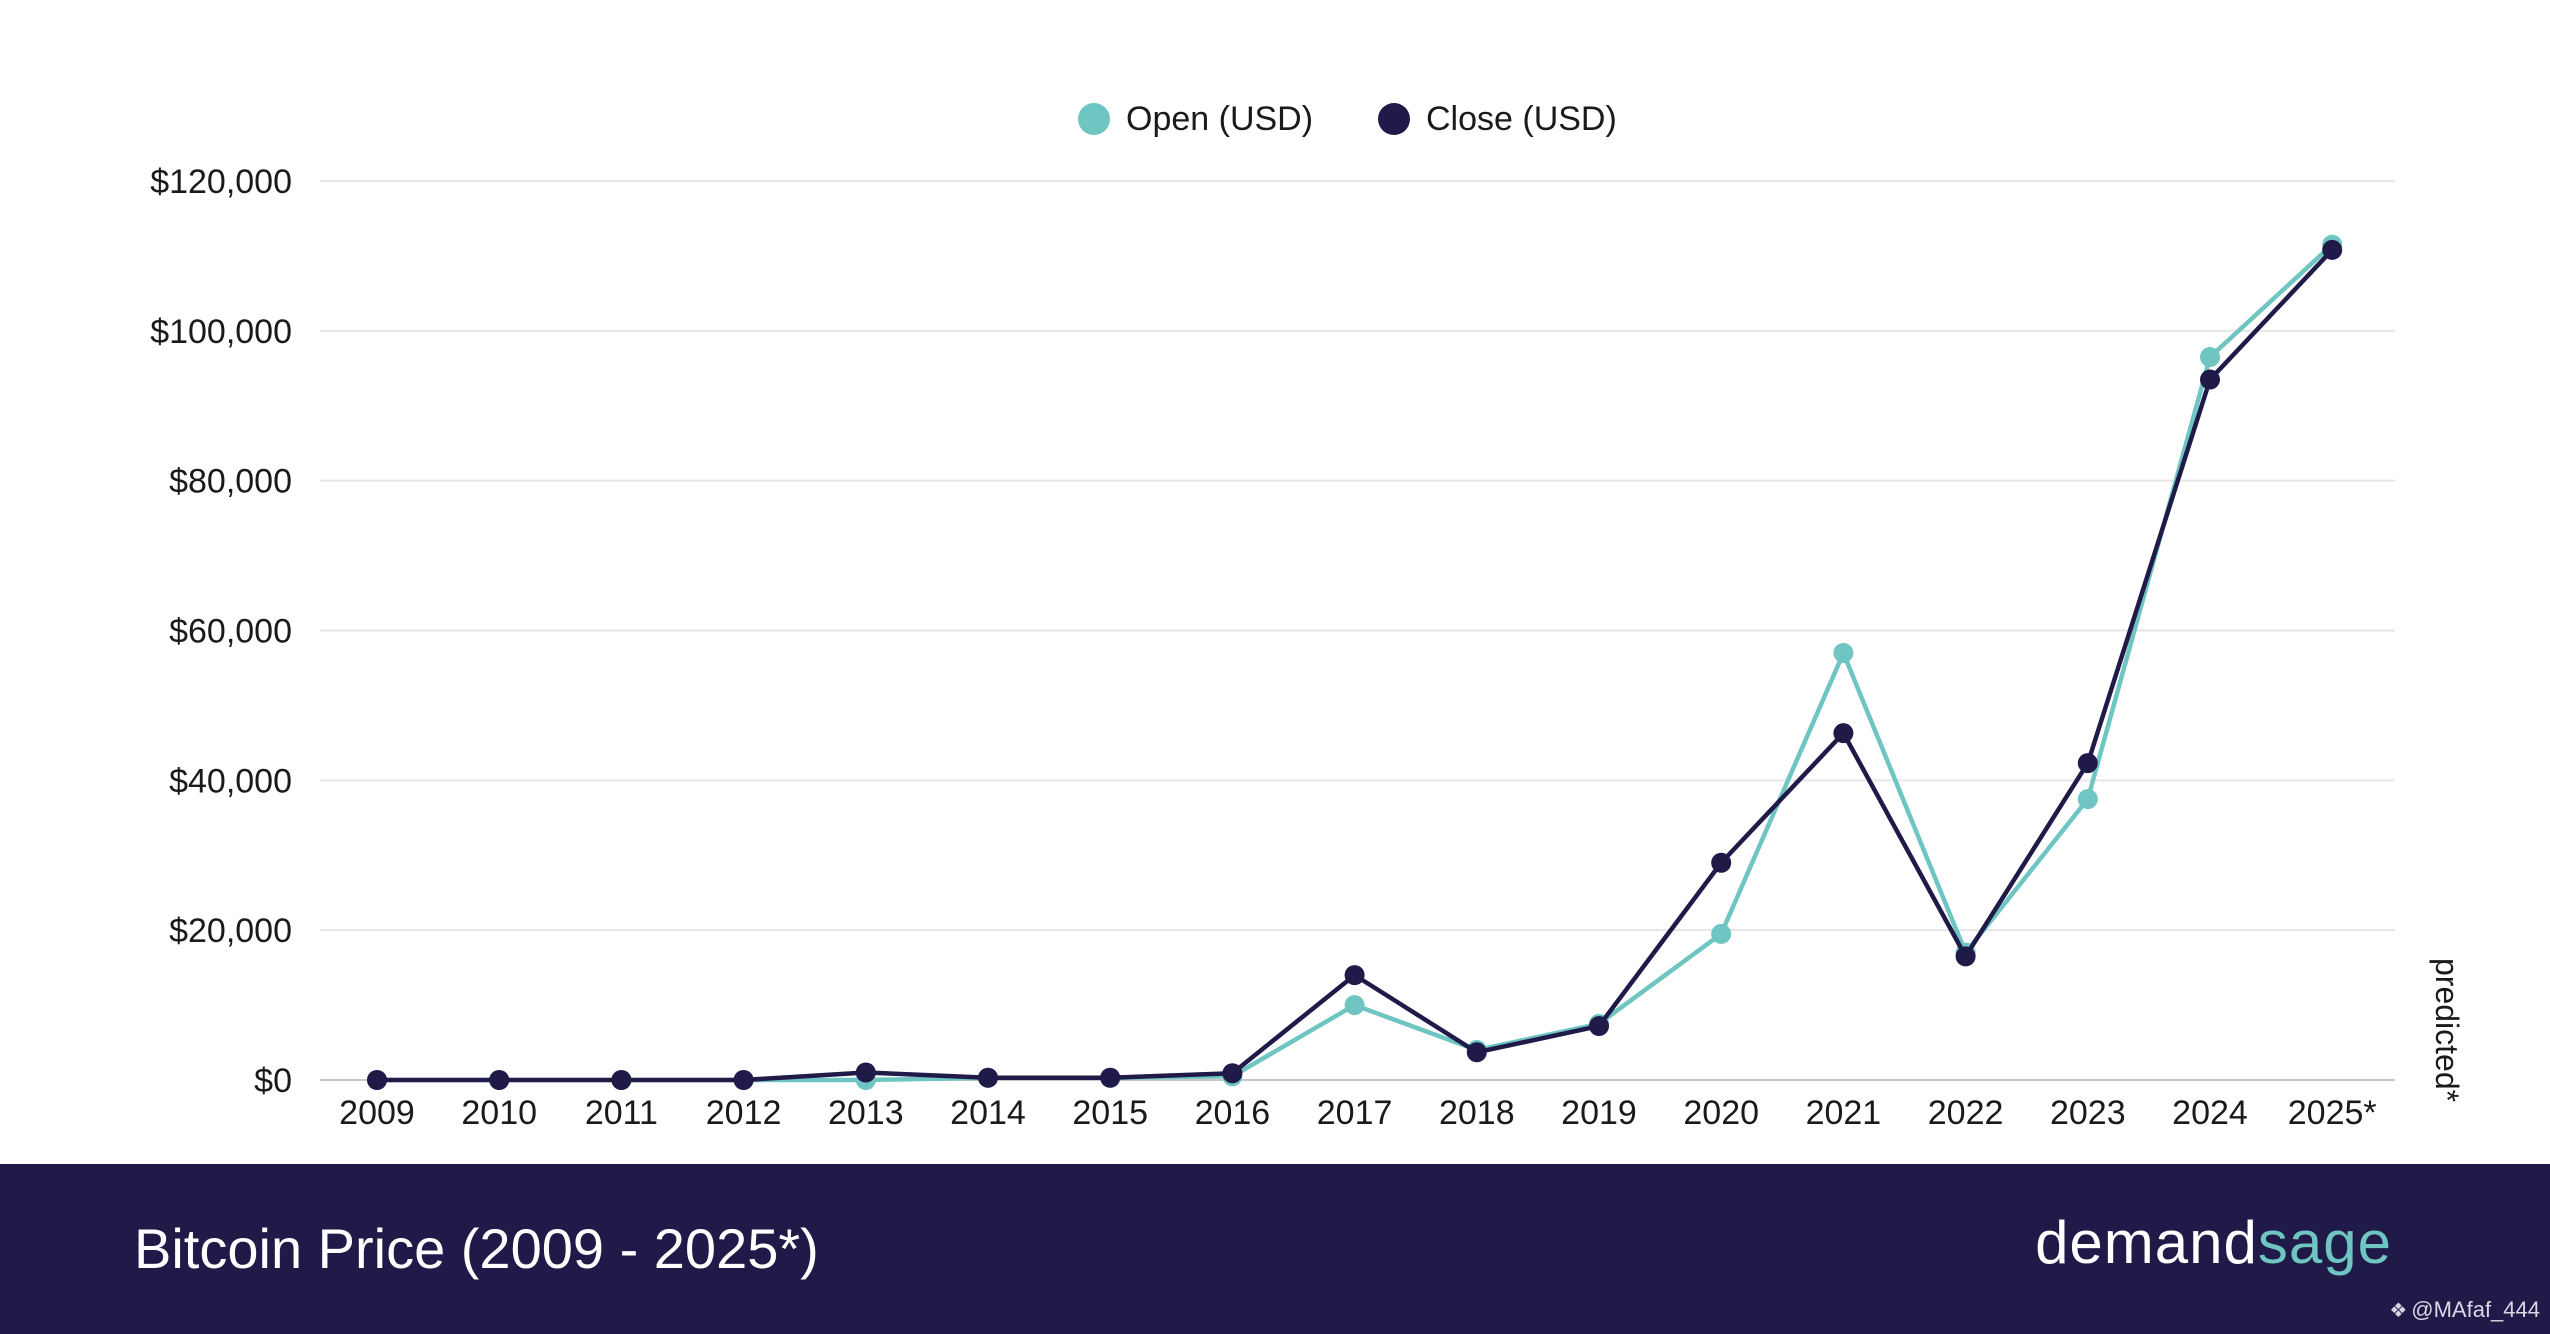 The width and height of the screenshot is (2550, 1334). Describe the element at coordinates (273, 1081) in the screenshot. I see `y-tick-label: $0` at that location.